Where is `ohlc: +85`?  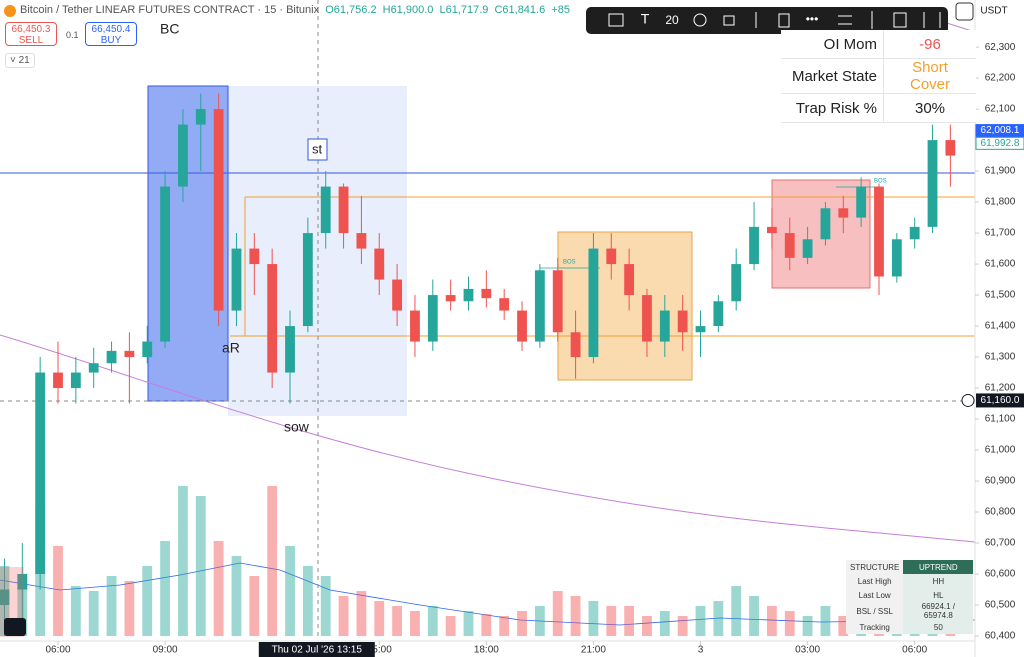
ohlc: +85 is located at coordinates (560, 10).